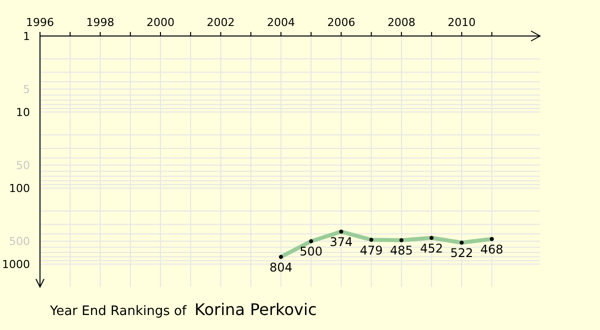 Image resolution: width=600 pixels, height=330 pixels. I want to click on text: Year End Rankings of, so click(118, 311).